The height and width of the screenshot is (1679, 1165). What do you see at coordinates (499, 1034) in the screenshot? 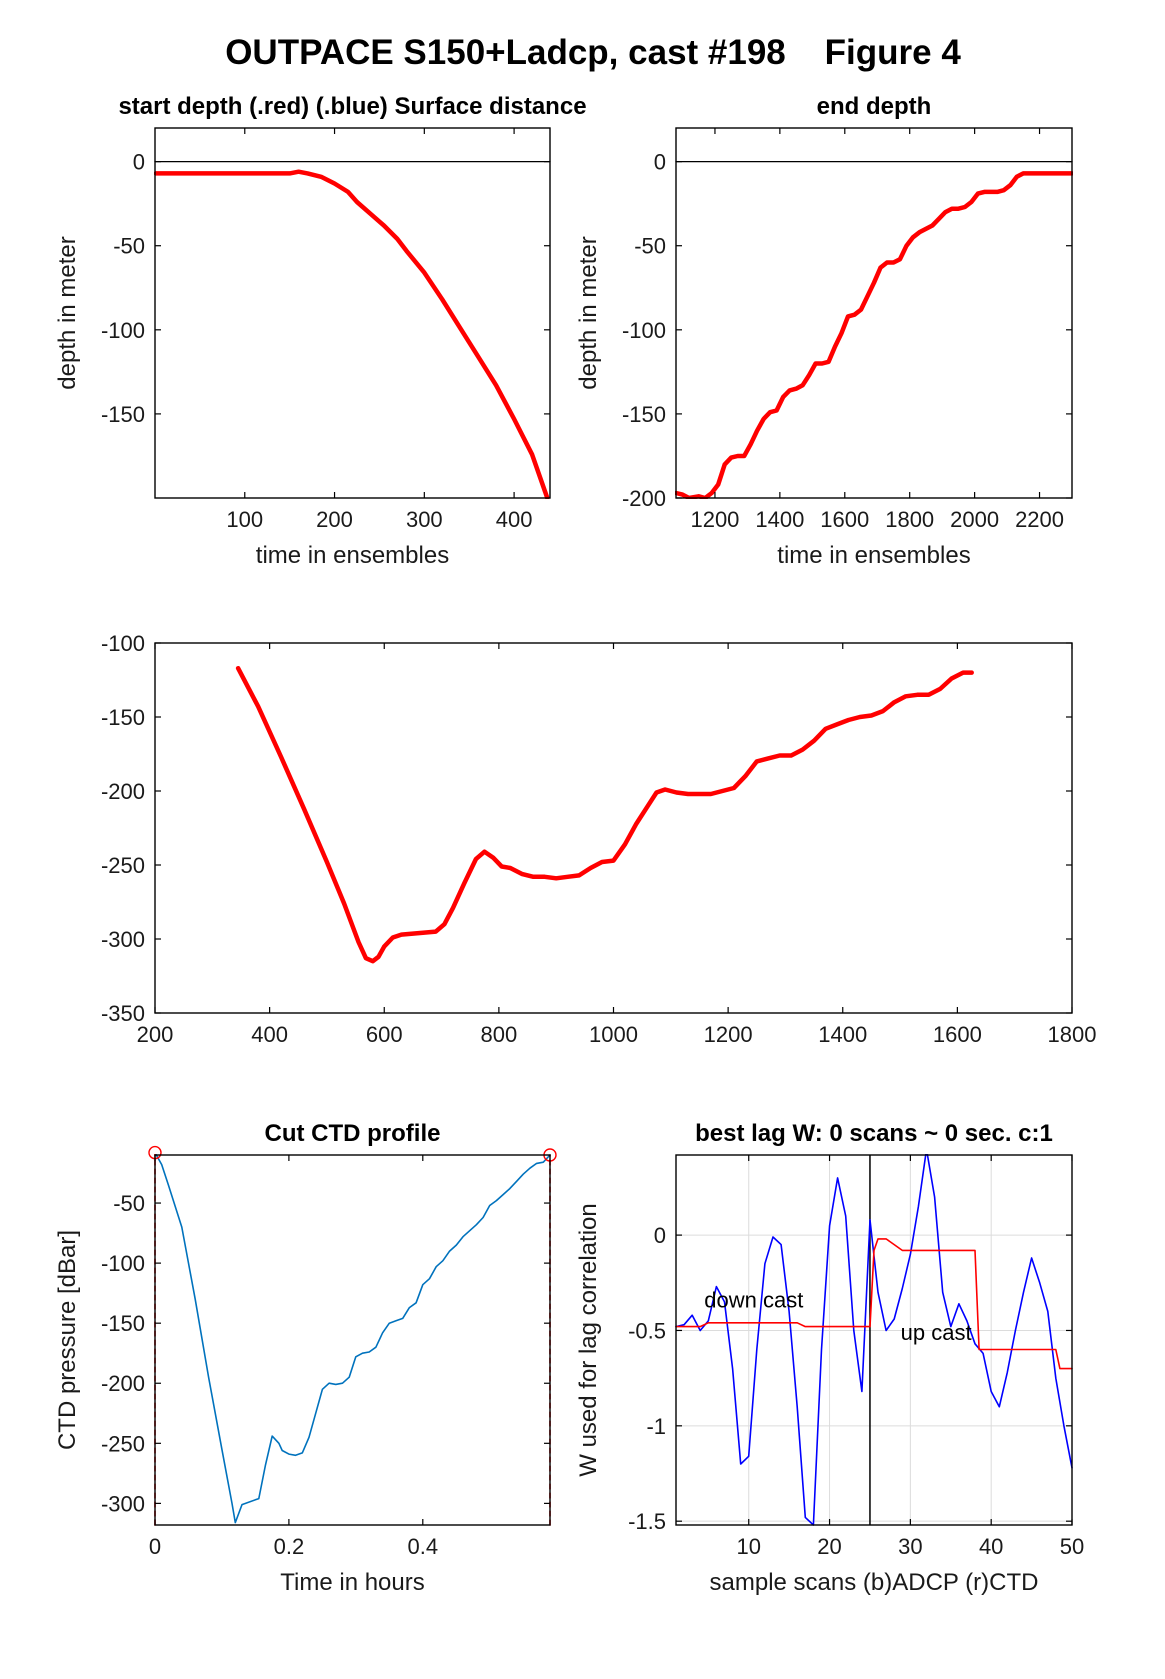
I see `x-tick-label: 800` at bounding box center [499, 1034].